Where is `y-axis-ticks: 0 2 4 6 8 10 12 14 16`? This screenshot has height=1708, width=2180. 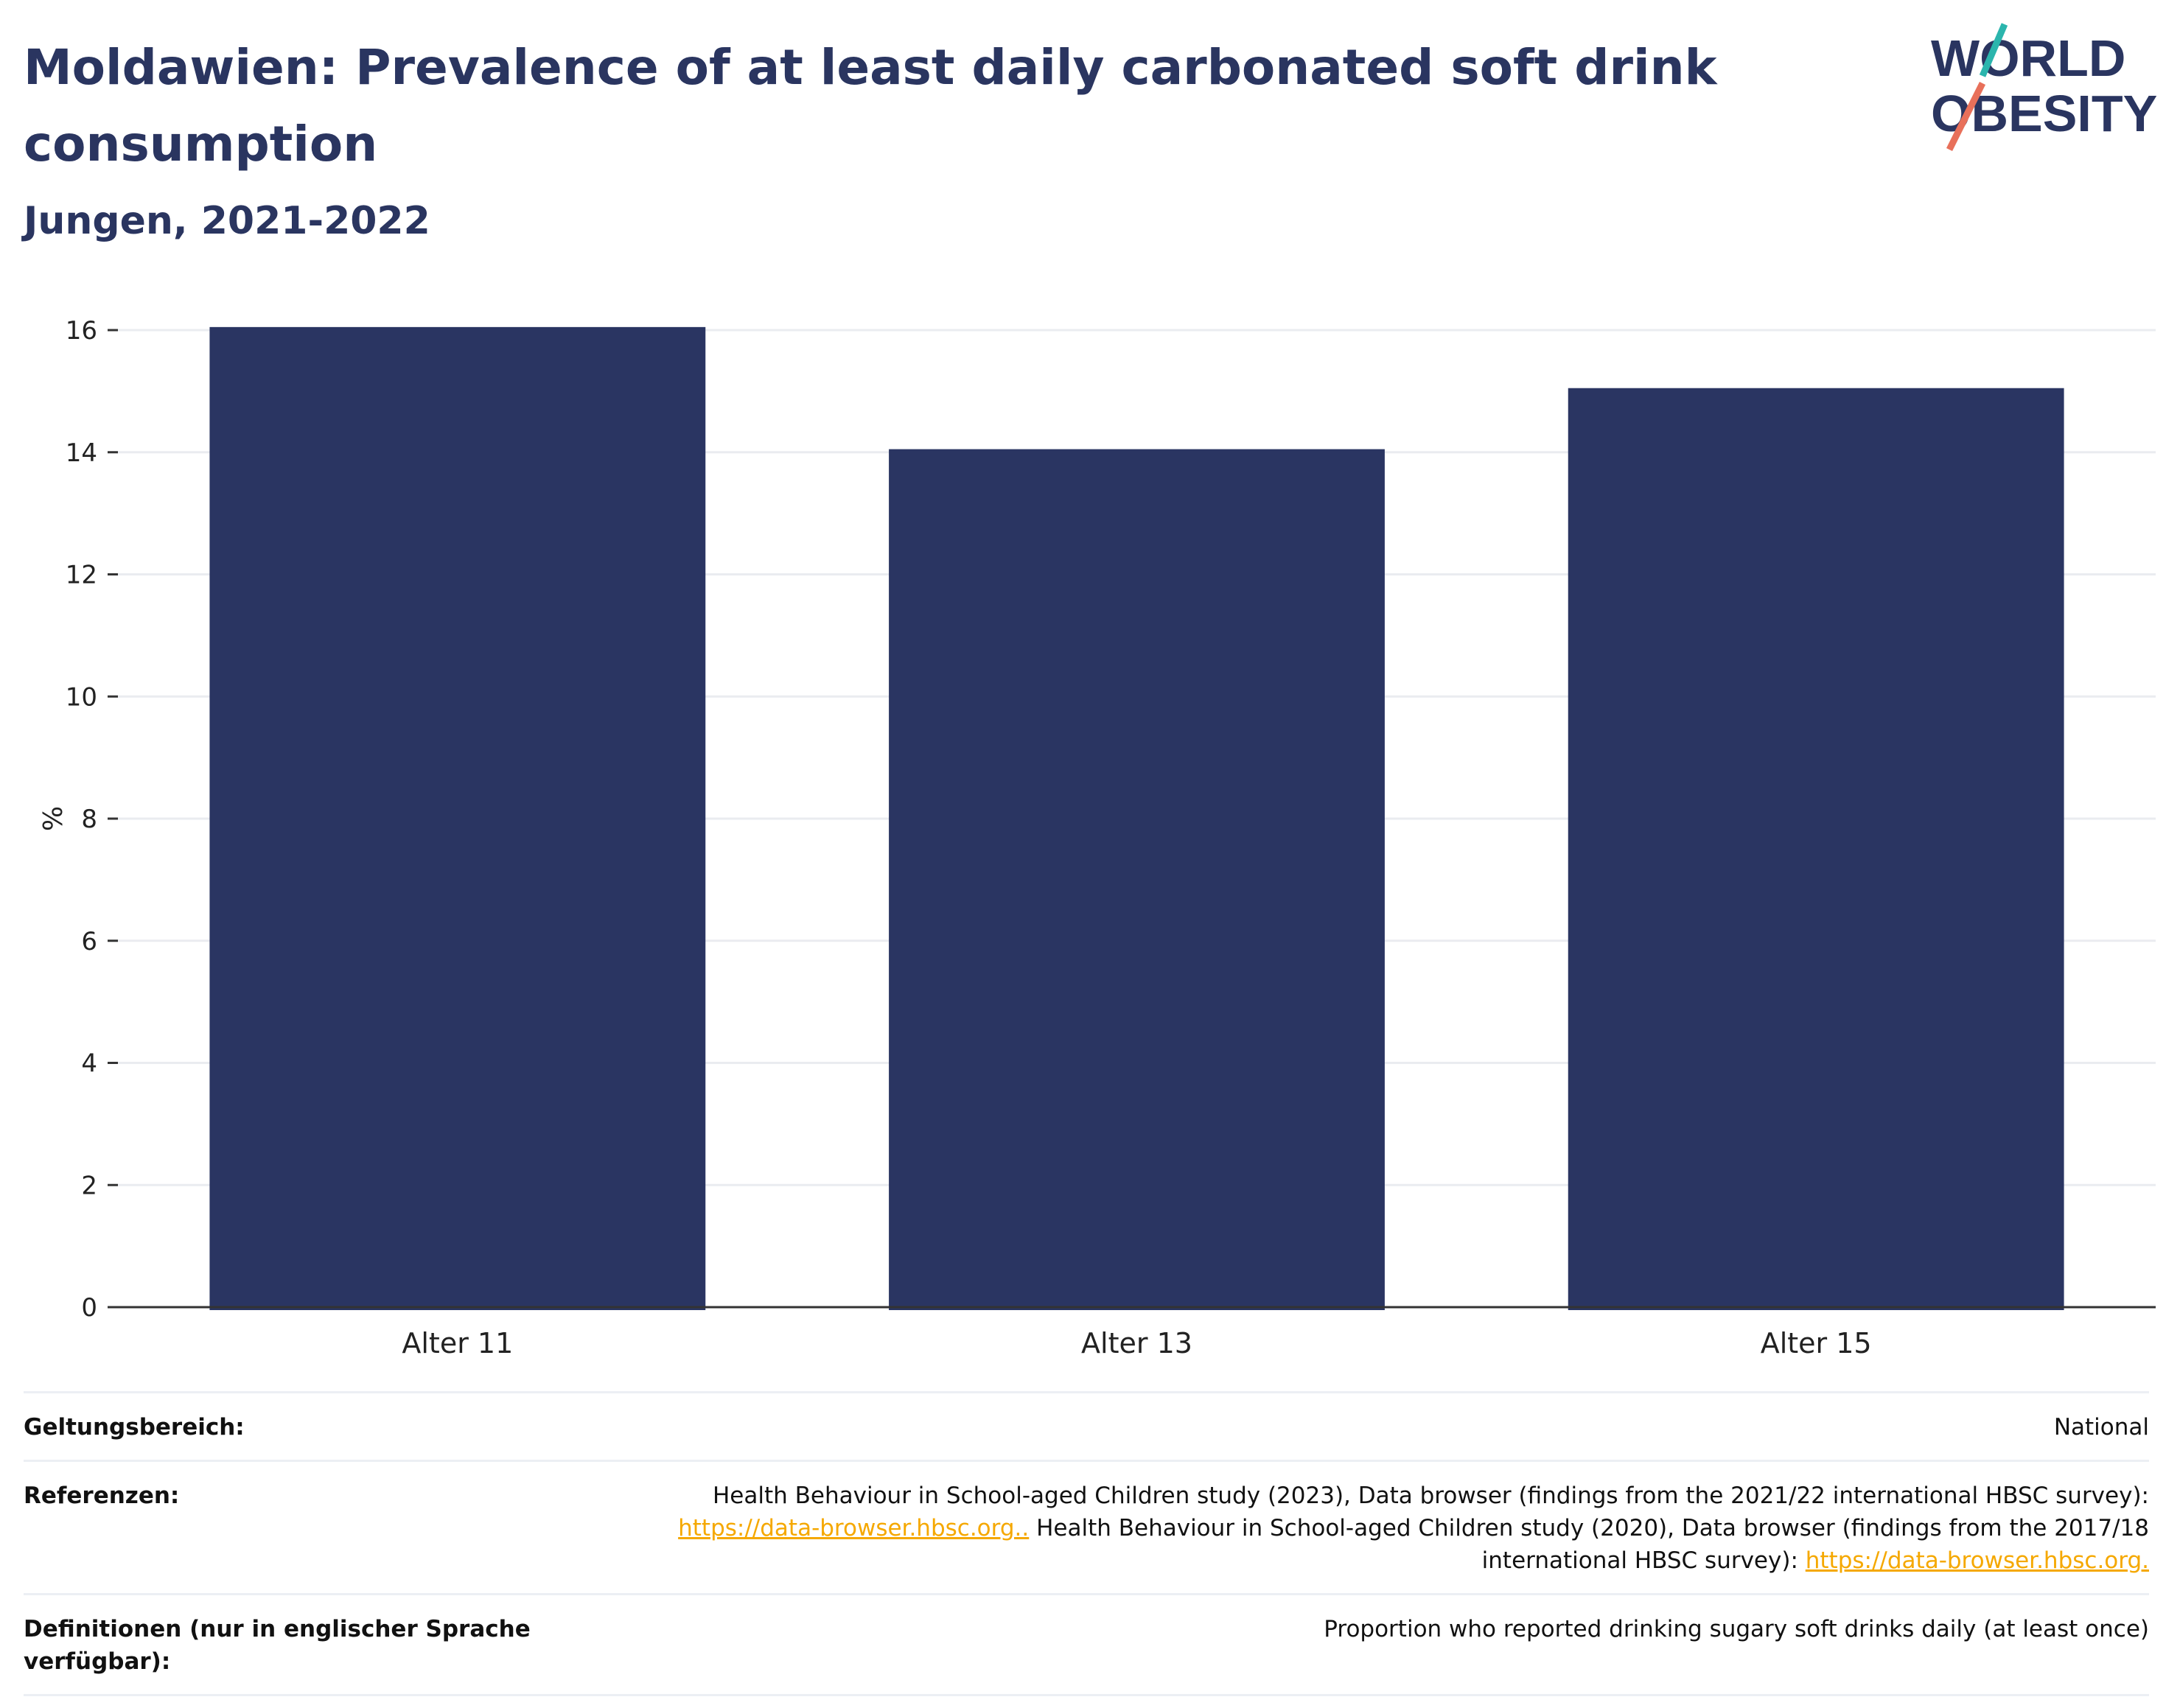 y-axis-ticks: 0 2 4 6 8 10 12 14 16 is located at coordinates (92, 819).